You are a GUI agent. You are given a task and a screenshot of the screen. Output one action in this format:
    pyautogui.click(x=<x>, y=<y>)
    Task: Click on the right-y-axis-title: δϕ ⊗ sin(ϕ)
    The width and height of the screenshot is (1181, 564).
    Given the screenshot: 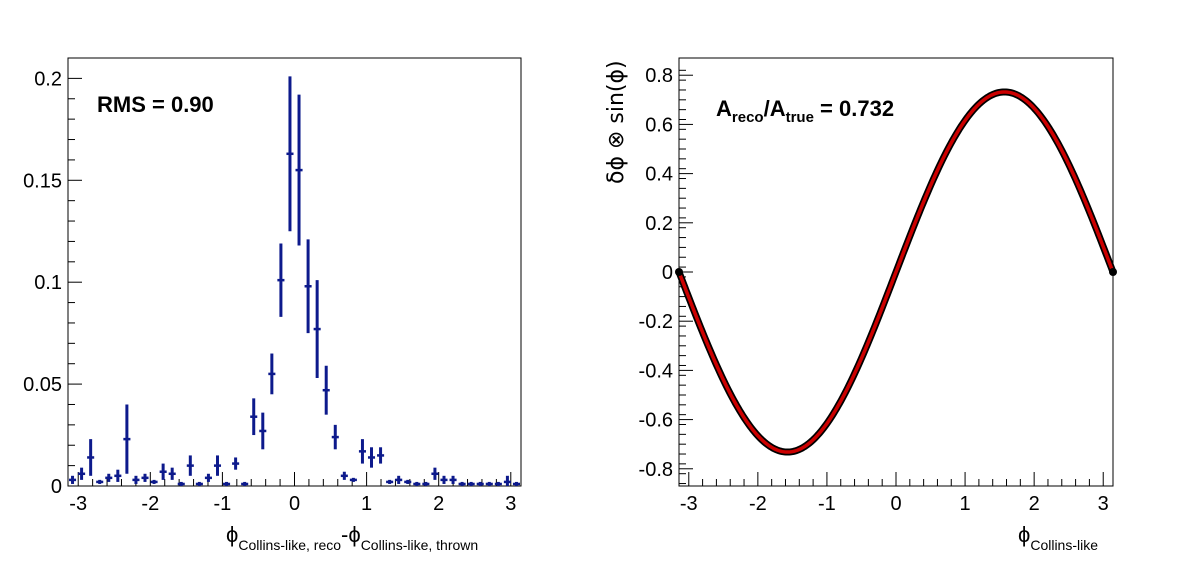 What is the action you would take?
    pyautogui.click(x=616, y=122)
    